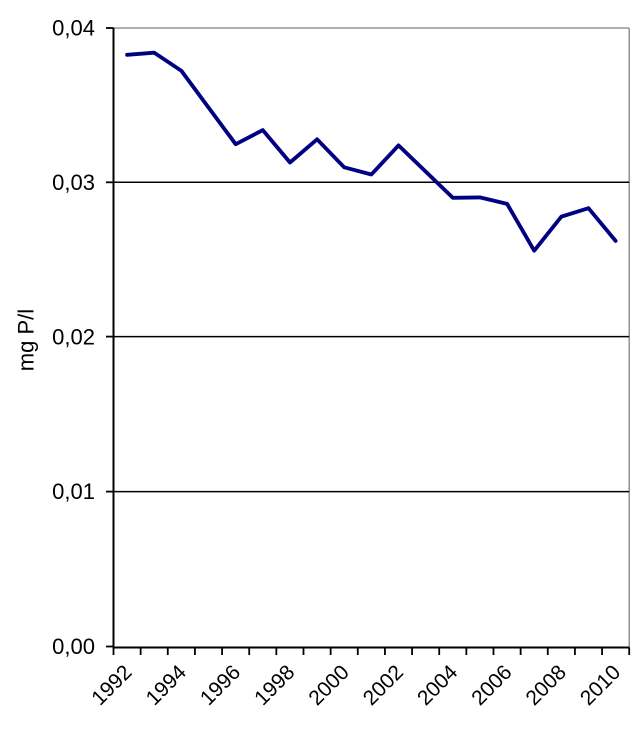 The width and height of the screenshot is (639, 735). What do you see at coordinates (26, 340) in the screenshot?
I see `svg-text: mg P/l` at bounding box center [26, 340].